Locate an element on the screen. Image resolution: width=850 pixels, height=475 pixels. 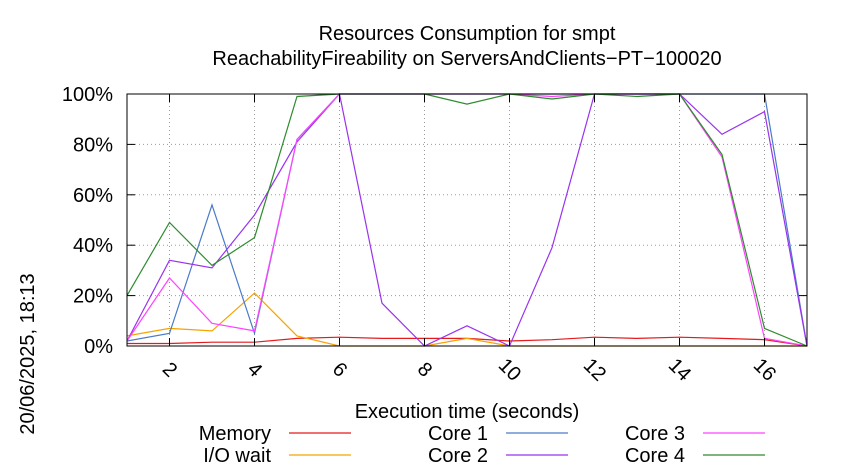
y-tick-label: 20% is located at coordinates (93, 297).